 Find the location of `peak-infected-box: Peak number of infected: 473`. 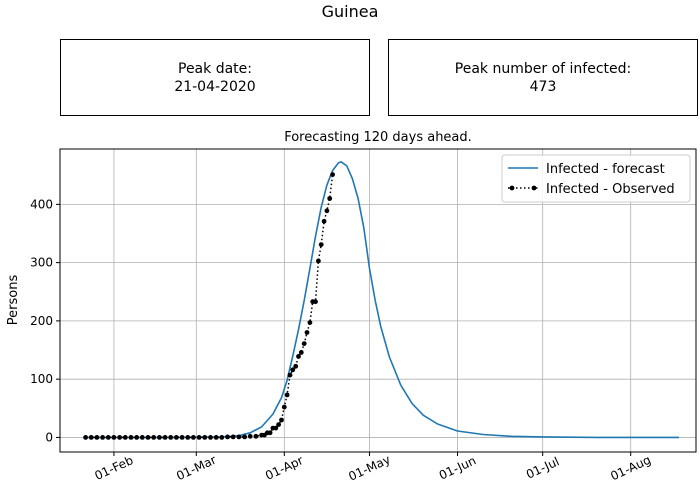

peak-infected-box: Peak number of infected: 473 is located at coordinates (543, 77).